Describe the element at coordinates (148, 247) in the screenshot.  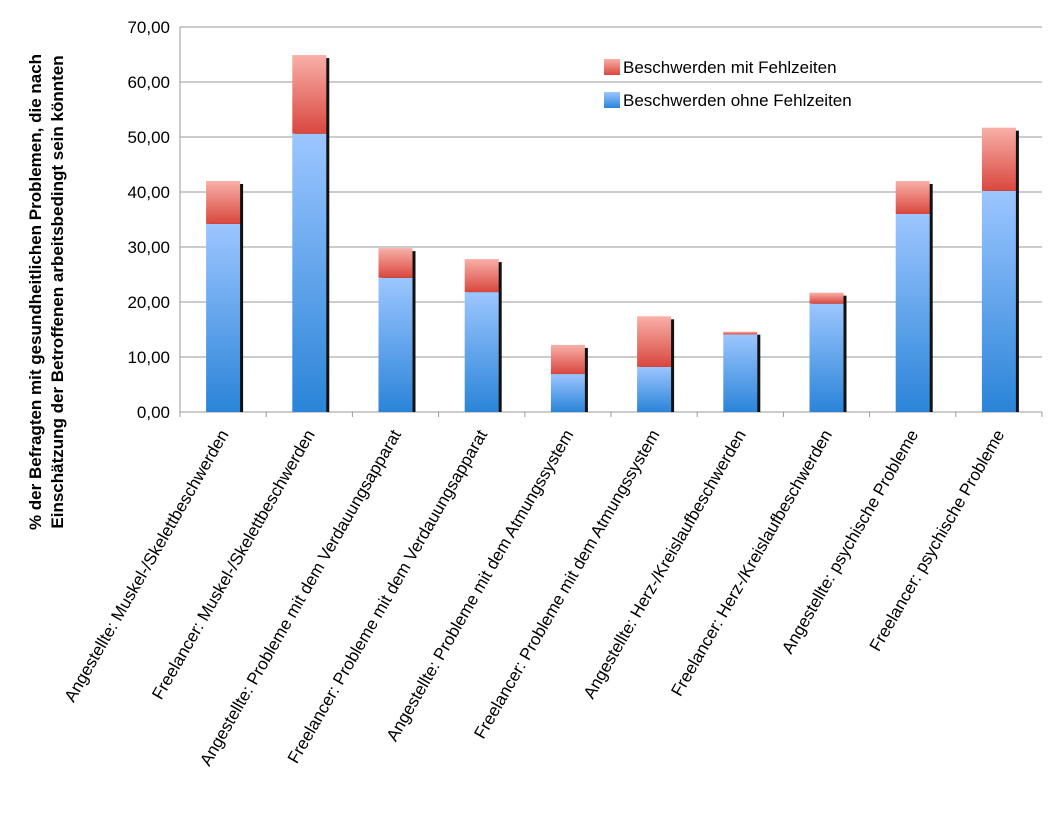
I see `y-tick-label: 30,00` at that location.